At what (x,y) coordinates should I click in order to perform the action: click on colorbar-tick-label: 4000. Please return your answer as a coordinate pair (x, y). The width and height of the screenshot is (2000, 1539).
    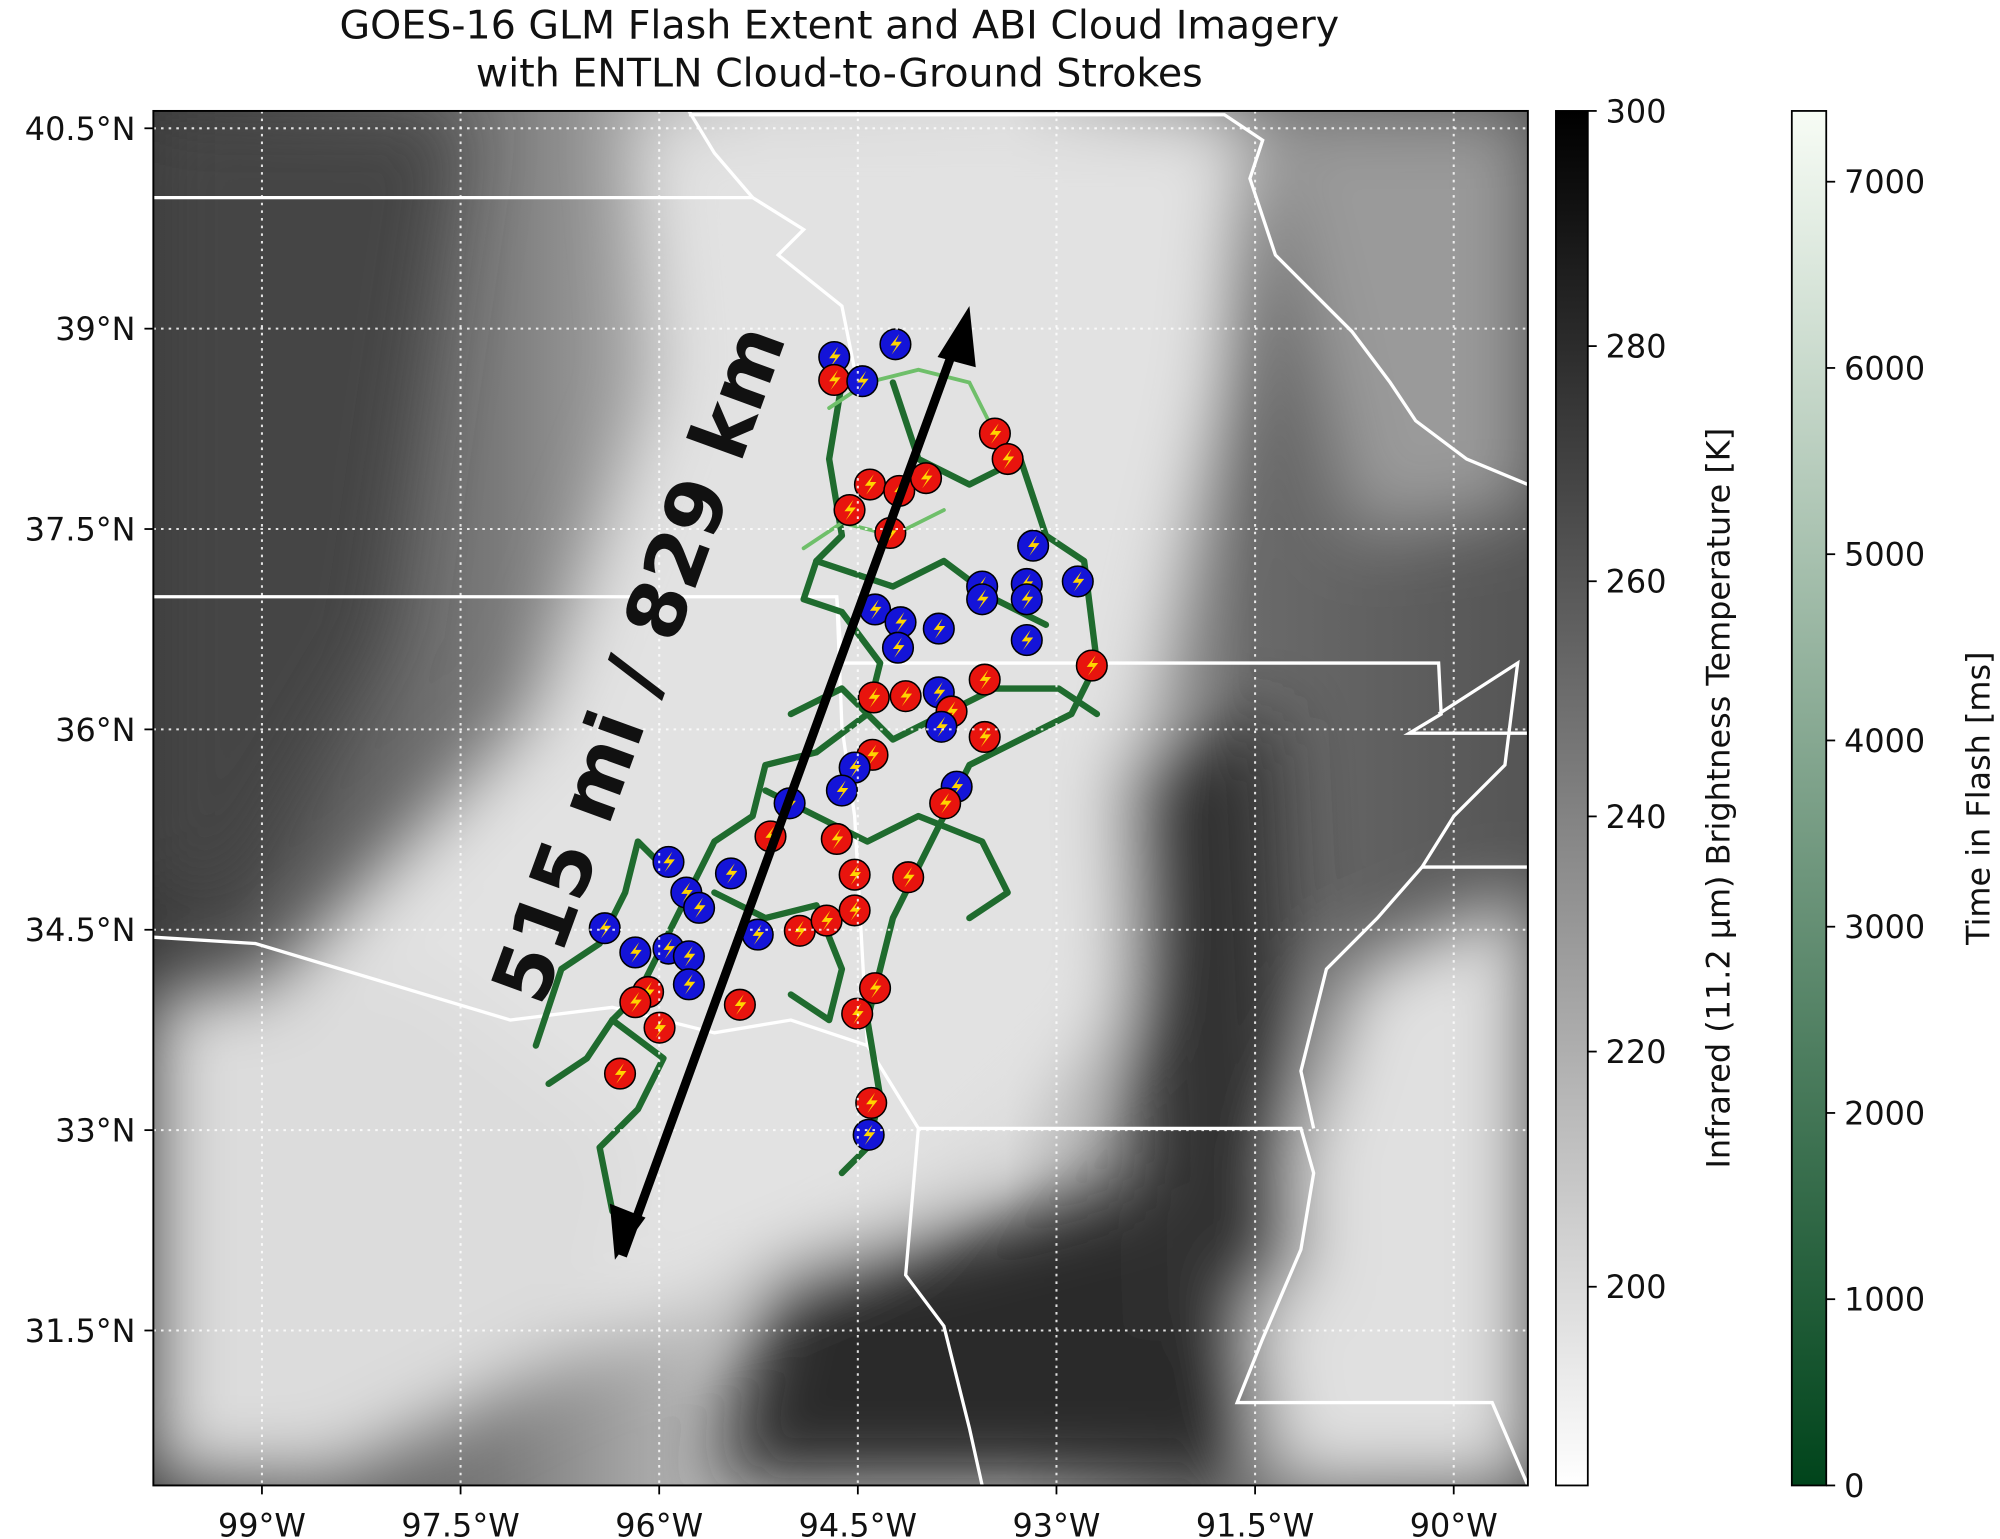
    Looking at the image, I should click on (1884, 741).